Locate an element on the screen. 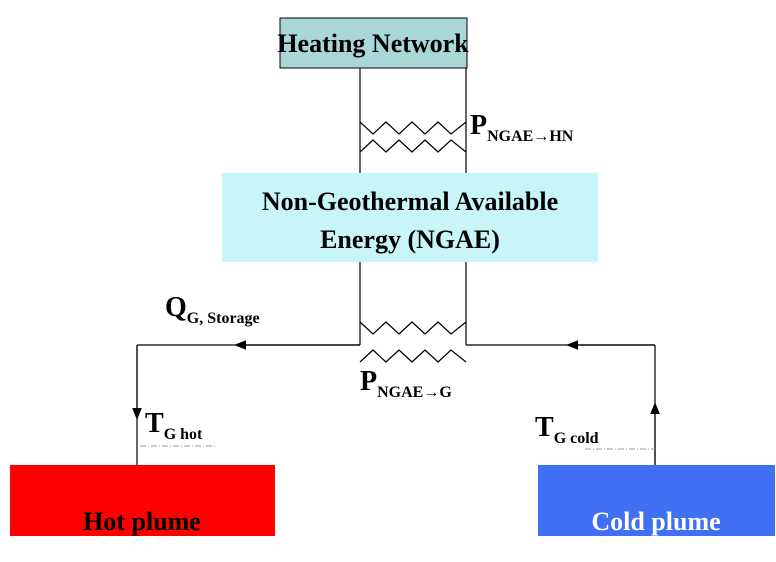 Image resolution: width=776 pixels, height=562 pixels. power-label: PNGAE→HN is located at coordinates (522, 127).